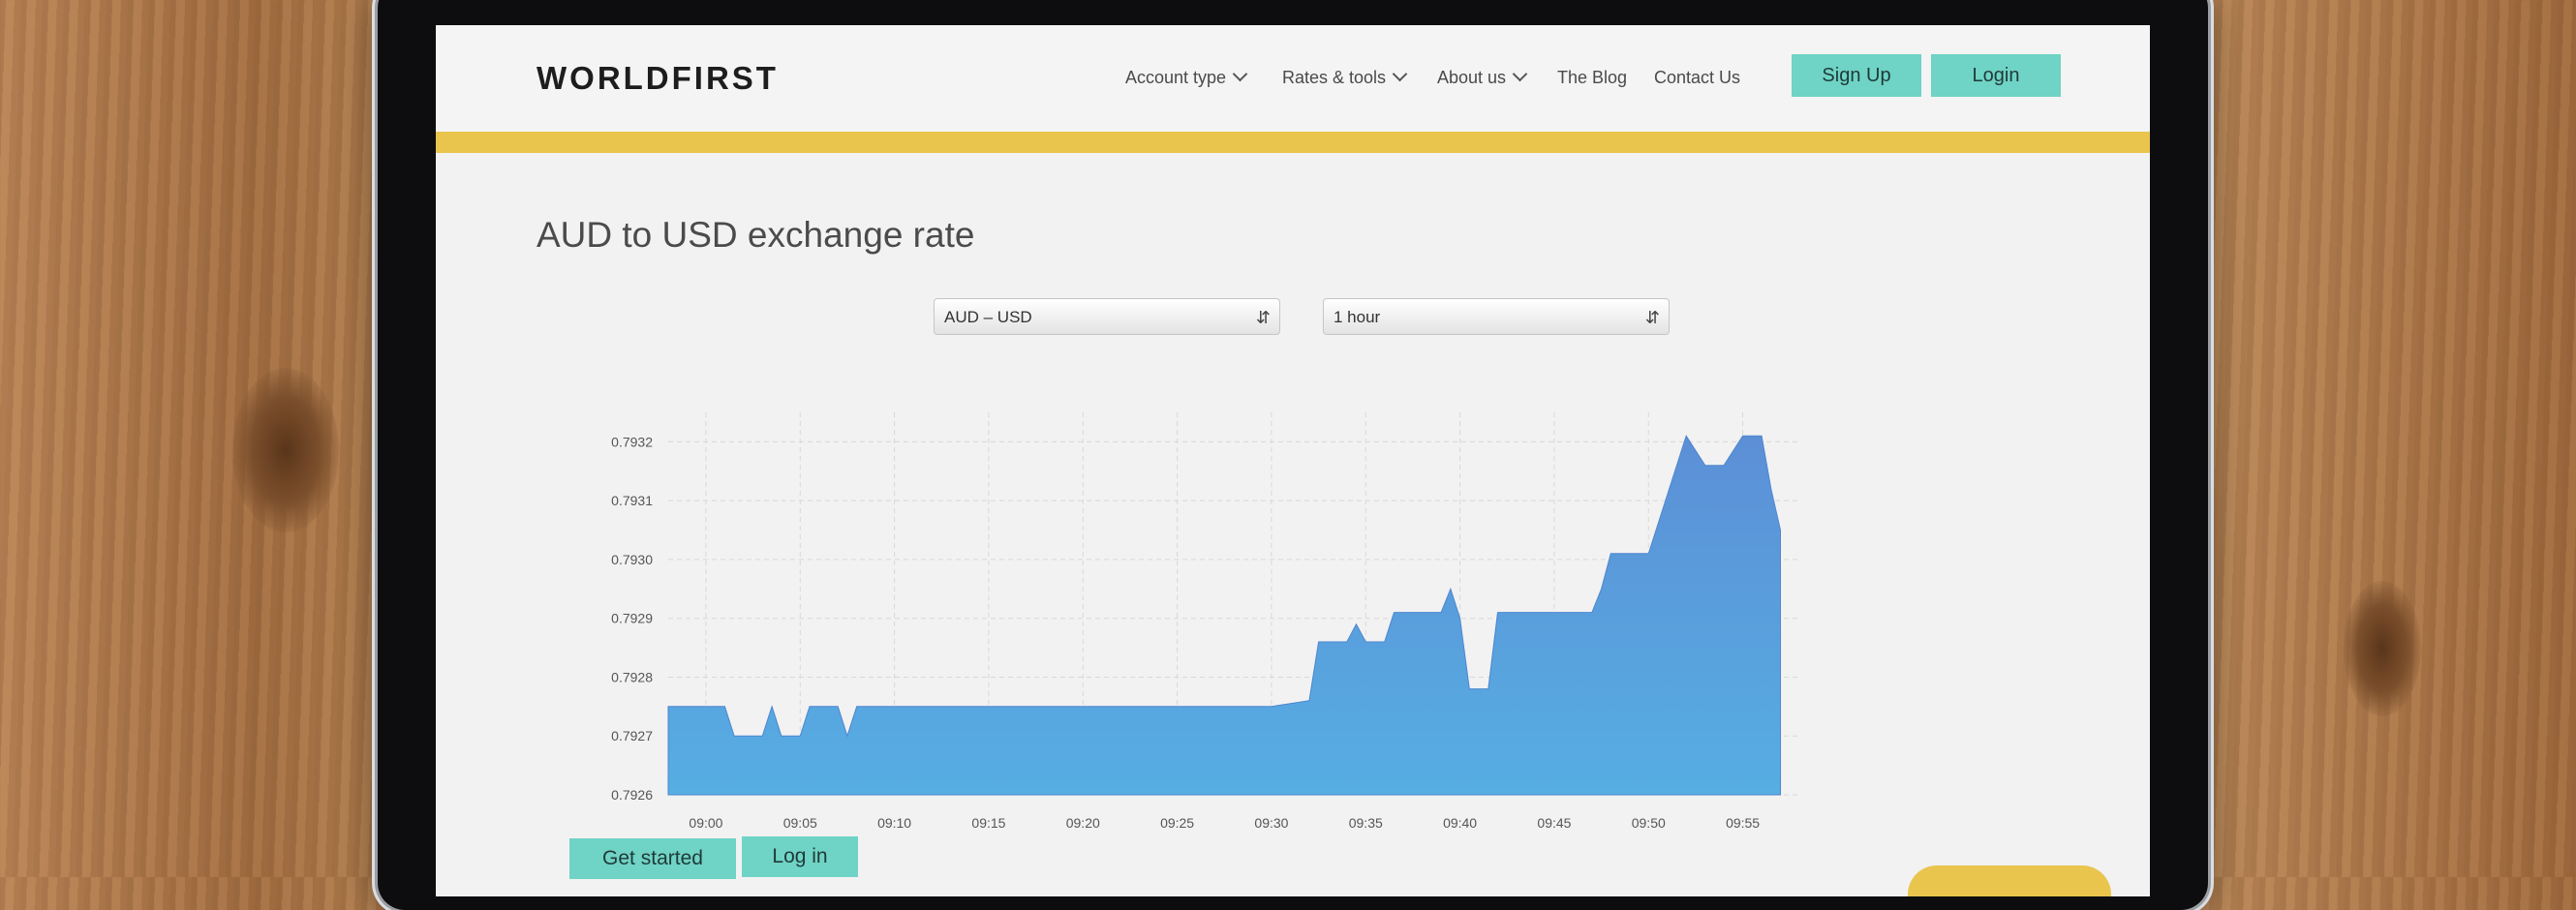 This screenshot has height=910, width=2576. Describe the element at coordinates (2009, 881) in the screenshot. I see `help-tab` at that location.